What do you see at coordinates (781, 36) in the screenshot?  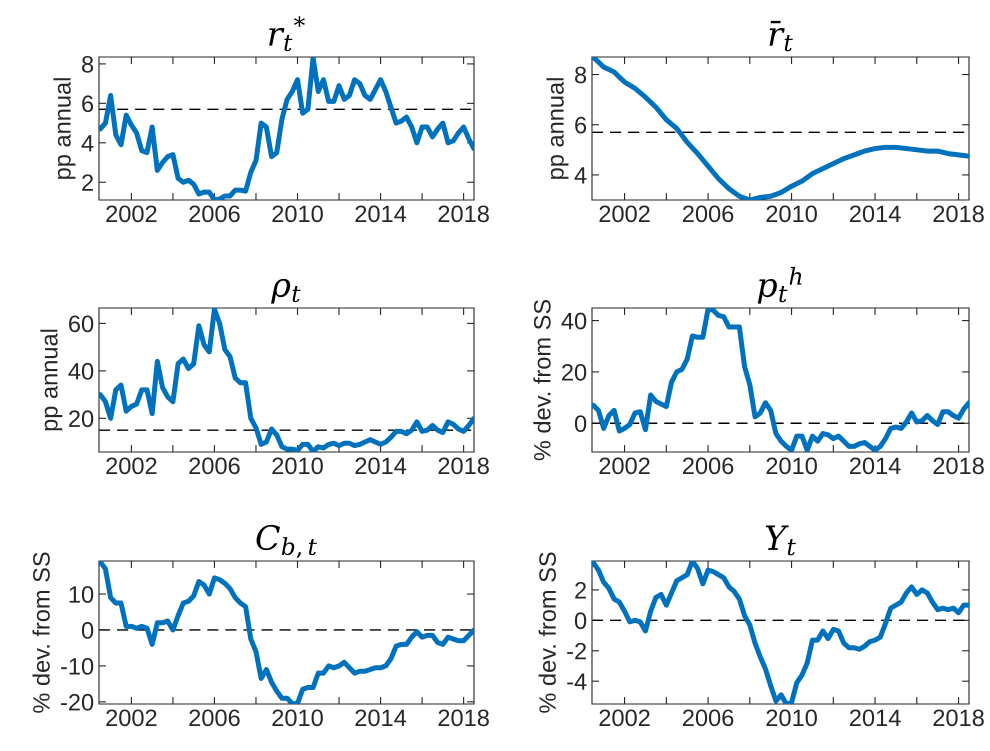 I see `chart-title: r̄$_{t}$` at bounding box center [781, 36].